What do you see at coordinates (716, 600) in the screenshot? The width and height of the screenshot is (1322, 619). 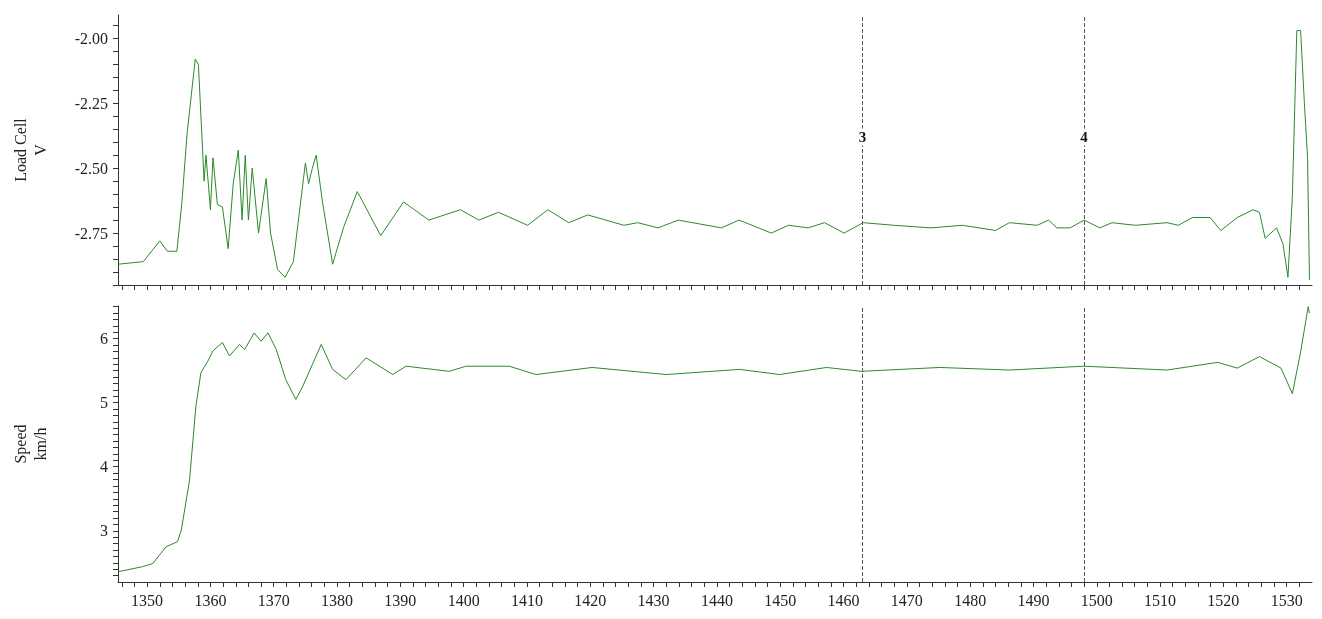 I see `x-tick-label: 1440` at bounding box center [716, 600].